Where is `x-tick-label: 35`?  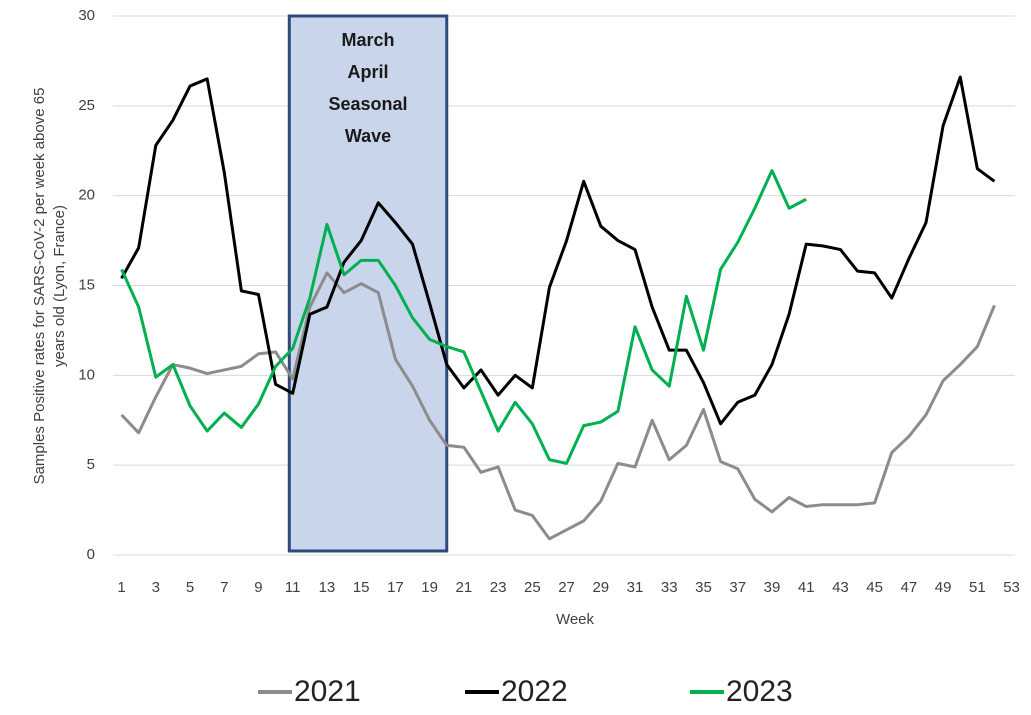
x-tick-label: 35 is located at coordinates (703, 587).